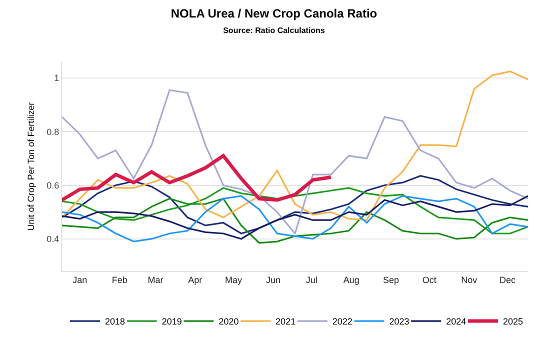 The image size is (548, 348). I want to click on x-tick-label: Feb, so click(120, 279).